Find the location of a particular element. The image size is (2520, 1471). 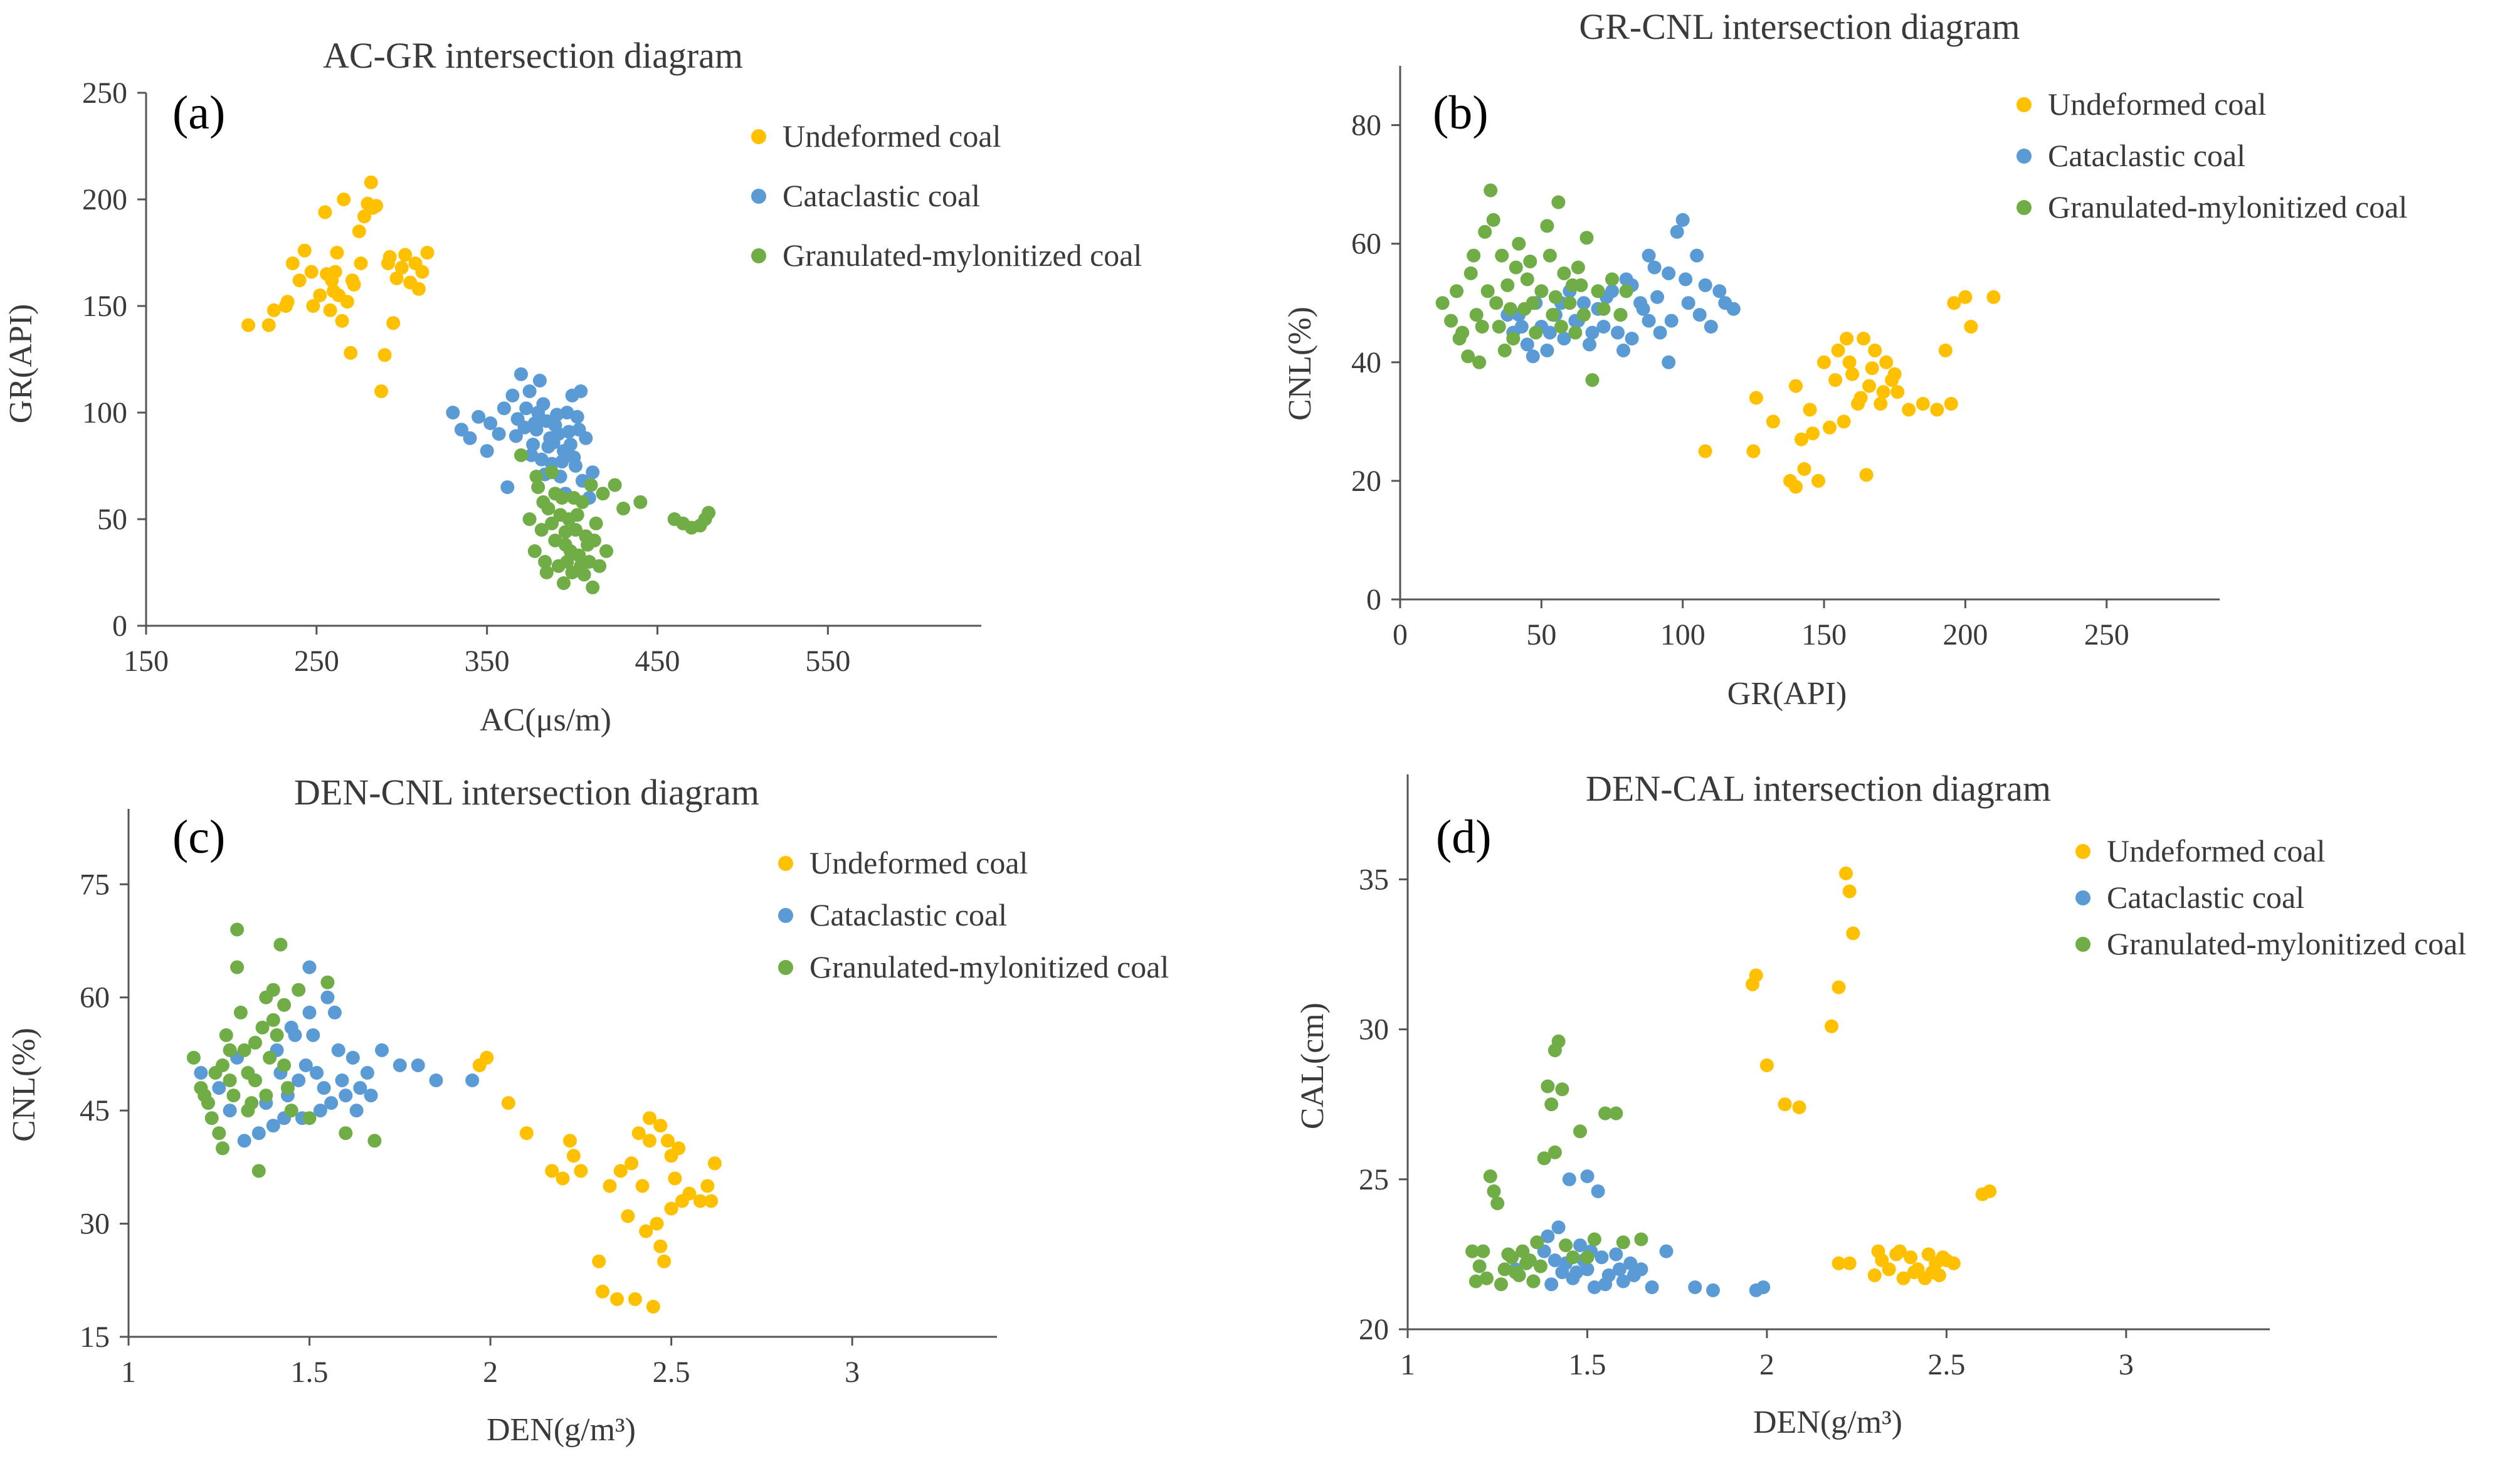

y-axis-label: GR(API) is located at coordinates (21, 364).